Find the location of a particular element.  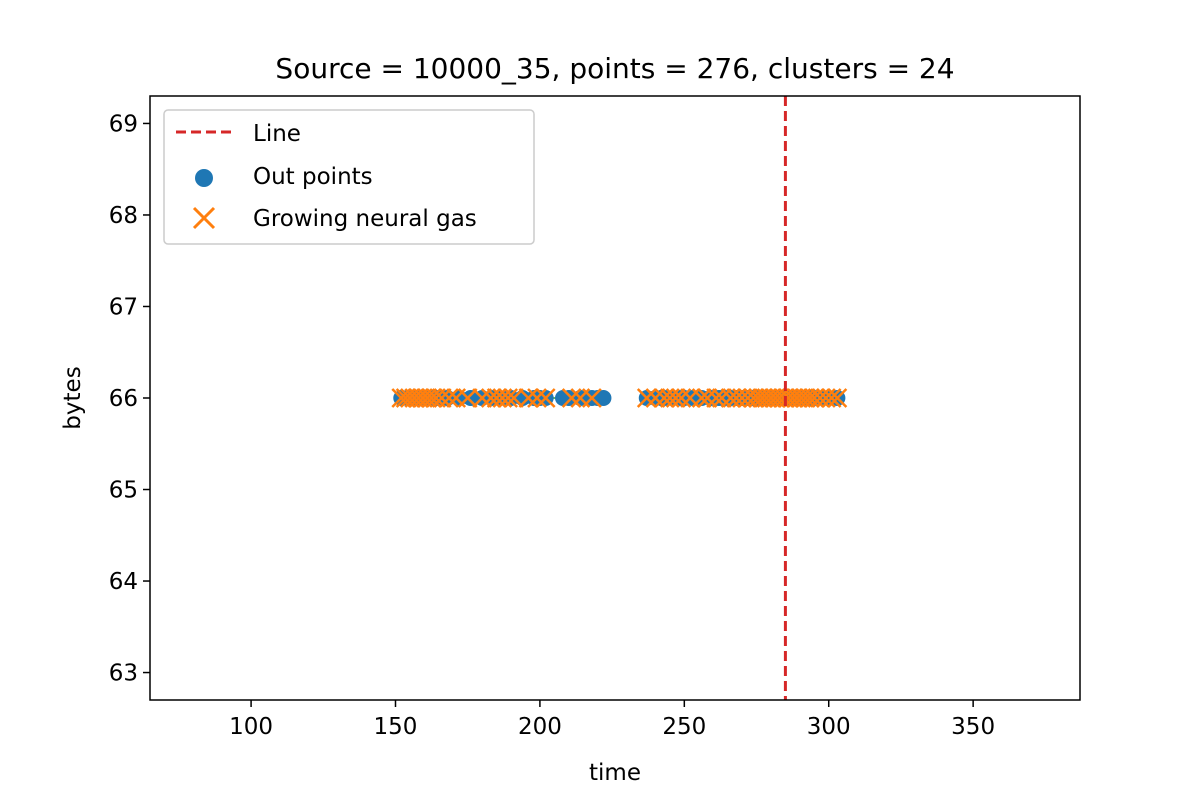

legend-label-gng: Growing neural gas is located at coordinates (365, 219).